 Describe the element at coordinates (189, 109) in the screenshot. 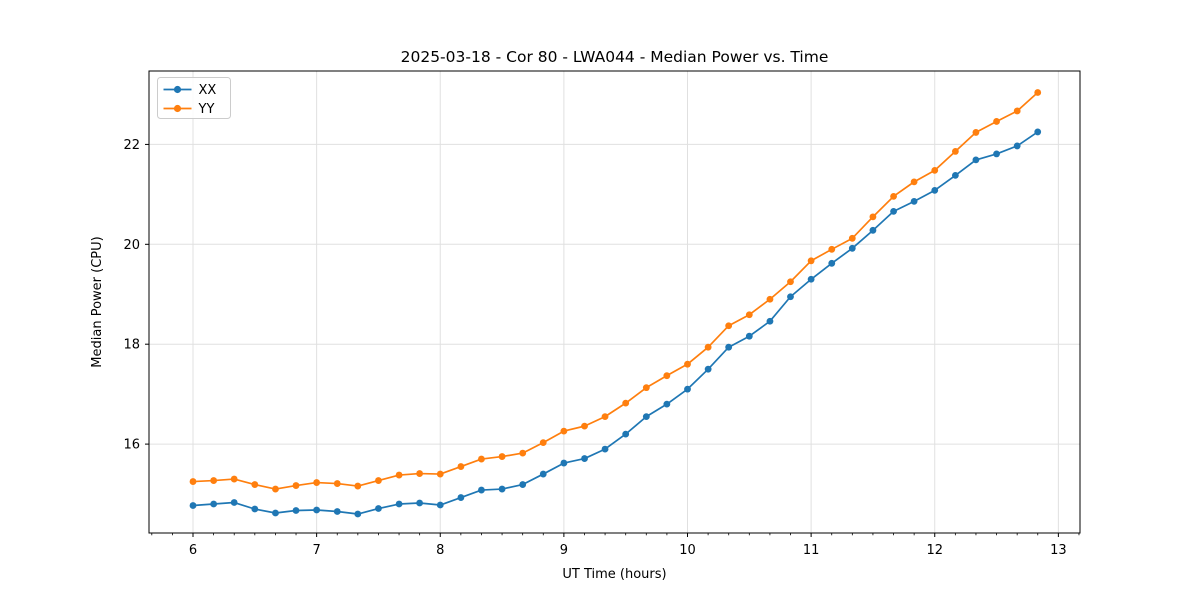

I see `legend-item-YY: YY` at that location.